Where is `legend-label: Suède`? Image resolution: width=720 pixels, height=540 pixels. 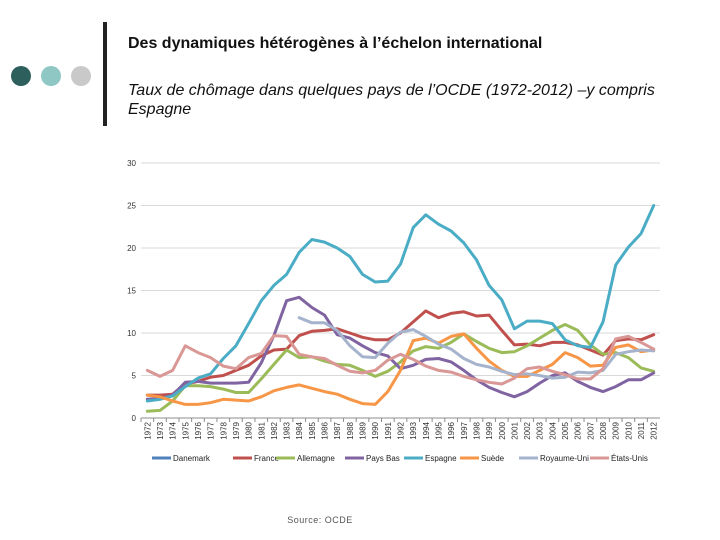
legend-label: Suède is located at coordinates (493, 458).